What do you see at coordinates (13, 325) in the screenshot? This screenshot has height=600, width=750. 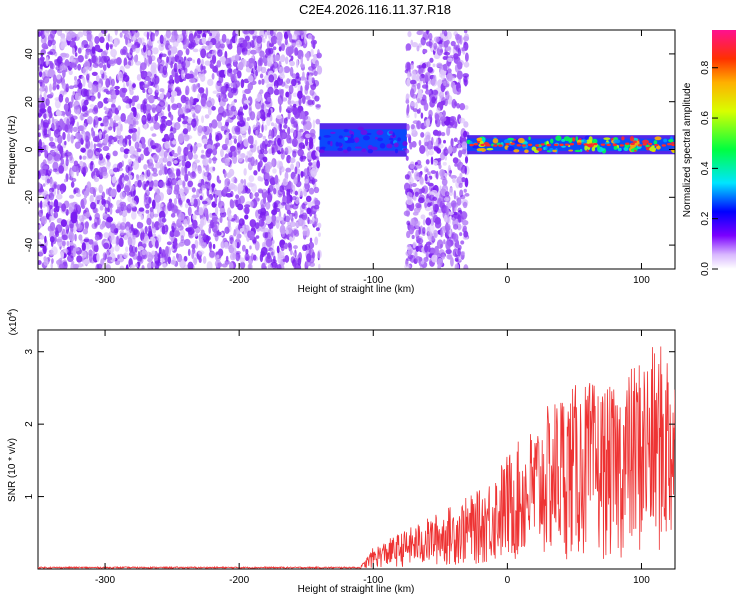 I see `snr-y-scale-prefix: (x10` at bounding box center [13, 325].